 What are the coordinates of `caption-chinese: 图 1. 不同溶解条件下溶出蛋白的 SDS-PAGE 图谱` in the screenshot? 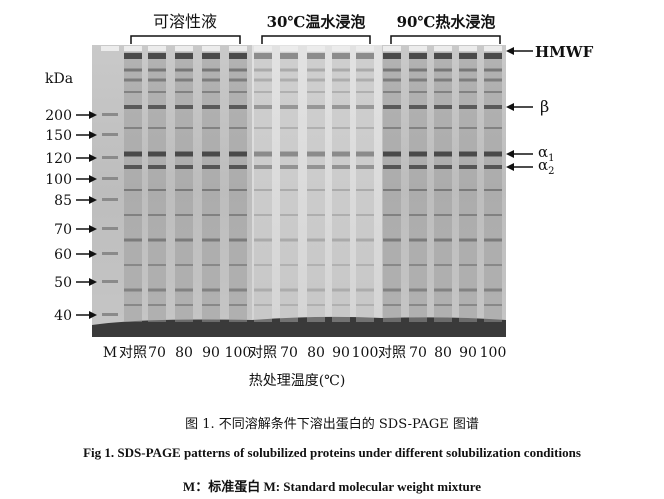 It's located at (332, 424).